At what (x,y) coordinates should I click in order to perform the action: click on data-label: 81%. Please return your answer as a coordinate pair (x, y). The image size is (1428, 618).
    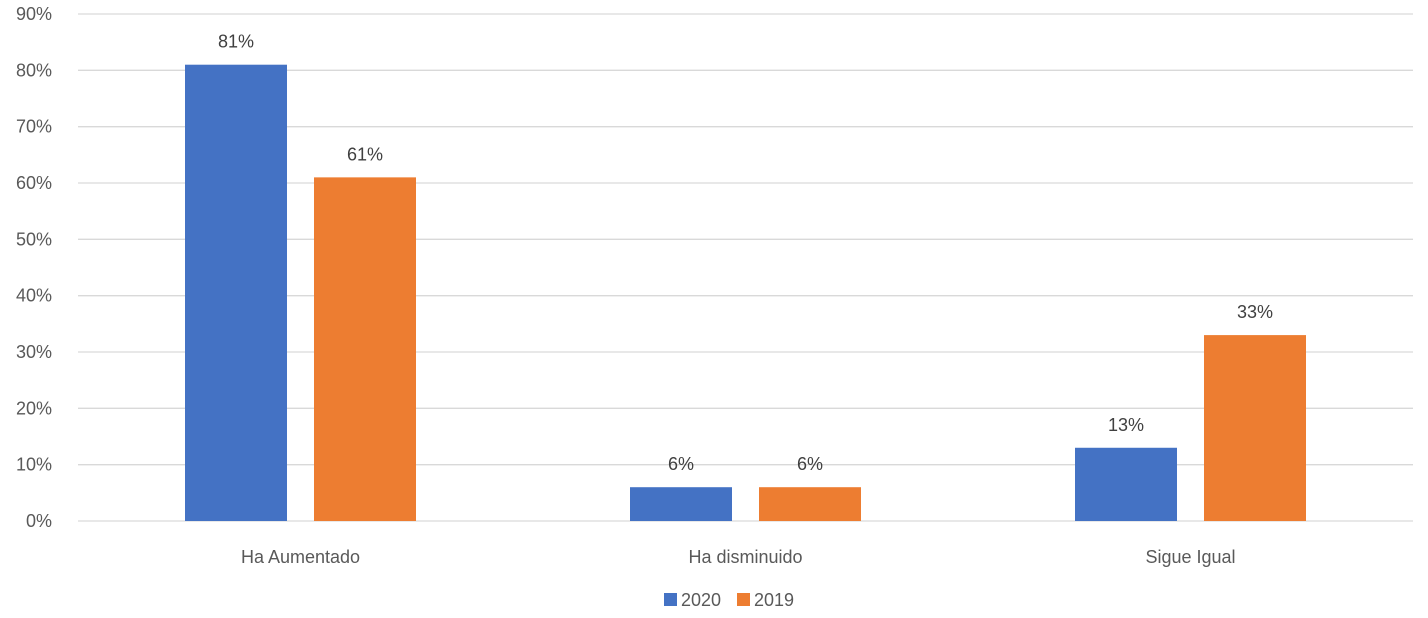
    Looking at the image, I should click on (236, 42).